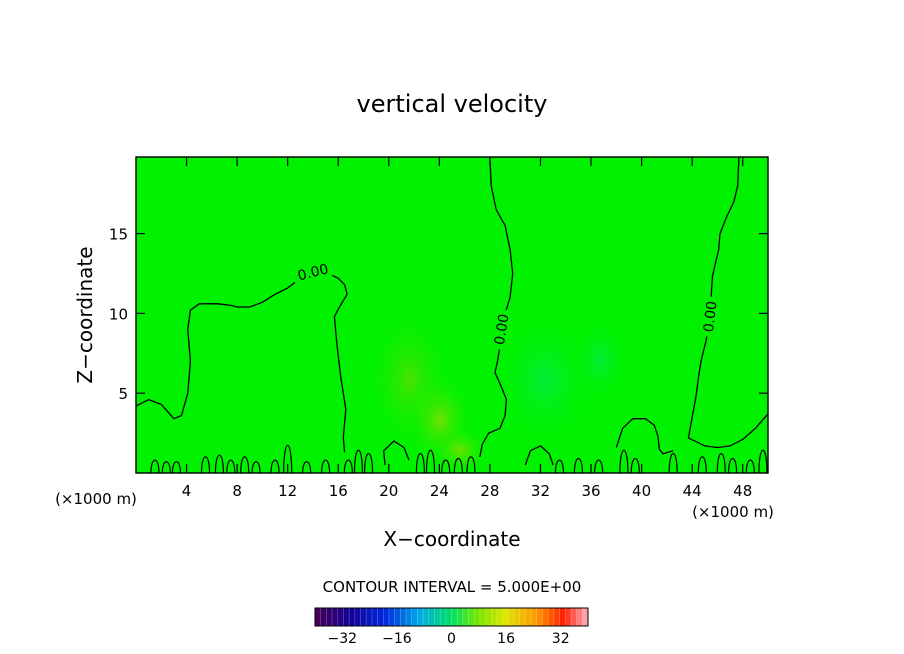 This screenshot has height=654, width=904. Describe the element at coordinates (742, 491) in the screenshot. I see `x-tick-label: 48` at that location.